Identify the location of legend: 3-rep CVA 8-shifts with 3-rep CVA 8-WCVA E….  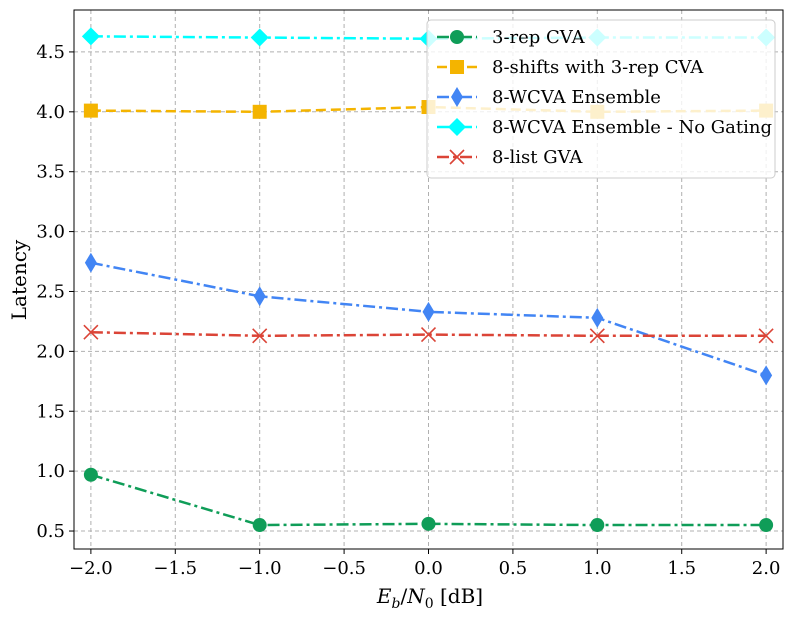
(601, 99).